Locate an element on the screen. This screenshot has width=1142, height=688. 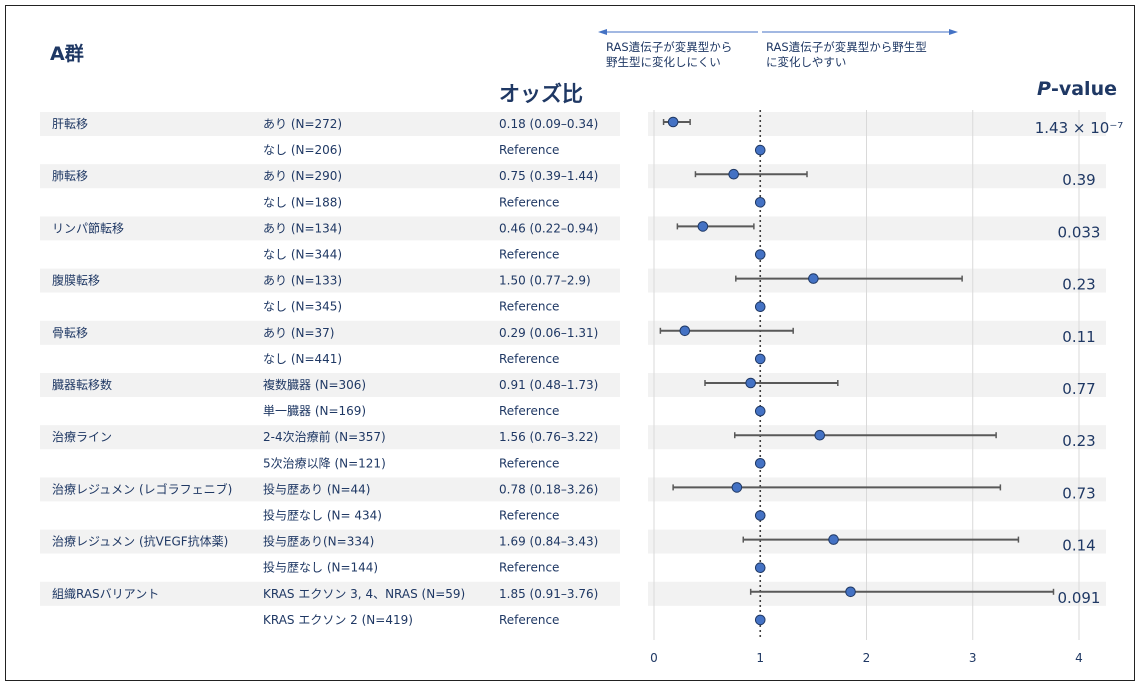
row-level-label: 投与歴あり(N=334) is located at coordinates (318, 541).